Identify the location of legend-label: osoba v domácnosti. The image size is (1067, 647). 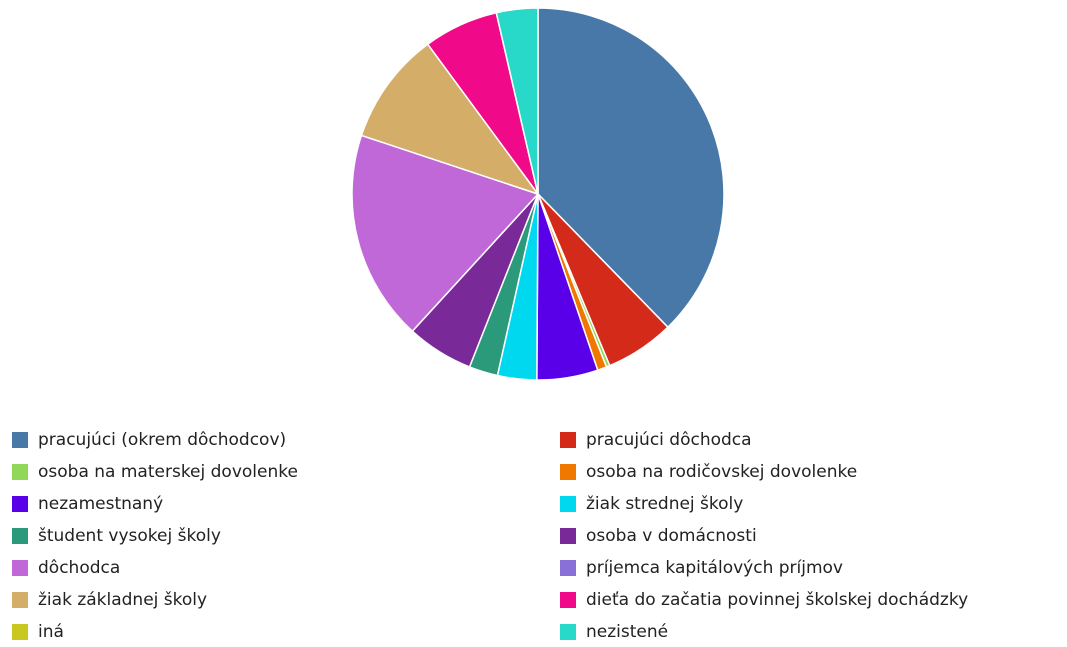
(671, 536).